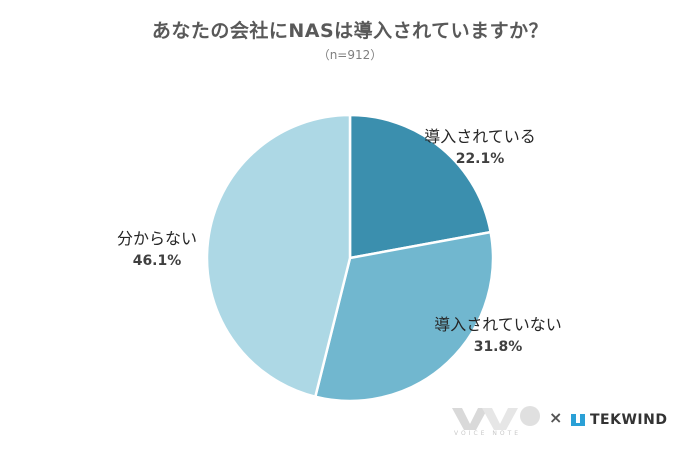 The image size is (700, 450). Describe the element at coordinates (480, 159) in the screenshot. I see `slice-value-1: 22.1%` at that location.